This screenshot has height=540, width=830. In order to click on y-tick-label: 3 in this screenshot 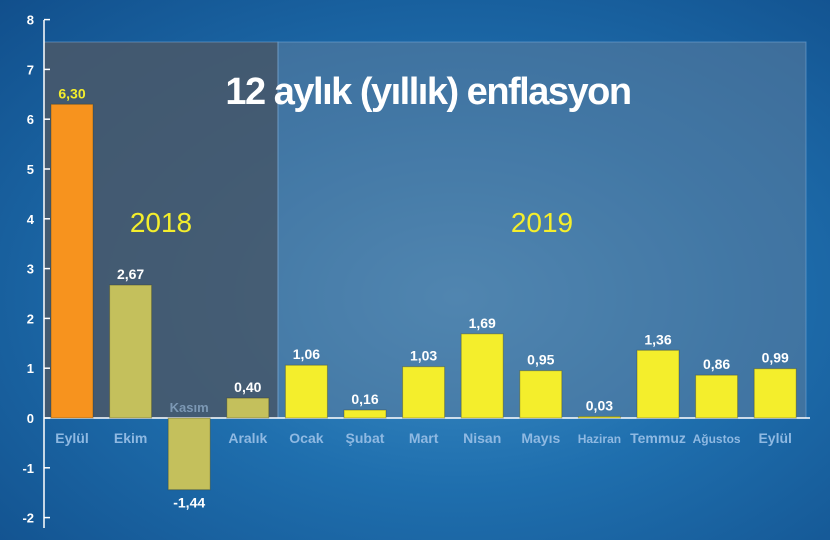, I will do `click(30, 269)`.